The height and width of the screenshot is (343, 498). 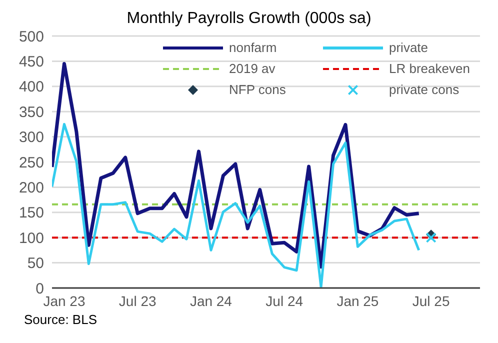 I want to click on x-tick-label: Jan 23, so click(x=64, y=300).